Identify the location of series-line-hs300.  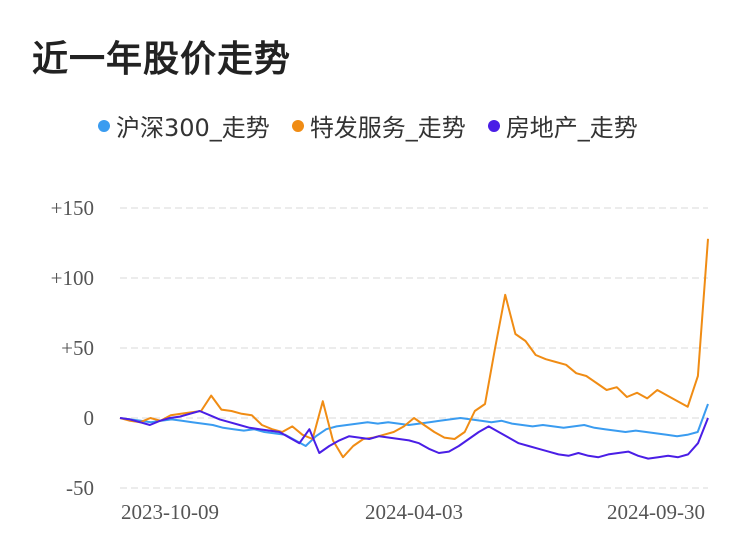
(414, 425).